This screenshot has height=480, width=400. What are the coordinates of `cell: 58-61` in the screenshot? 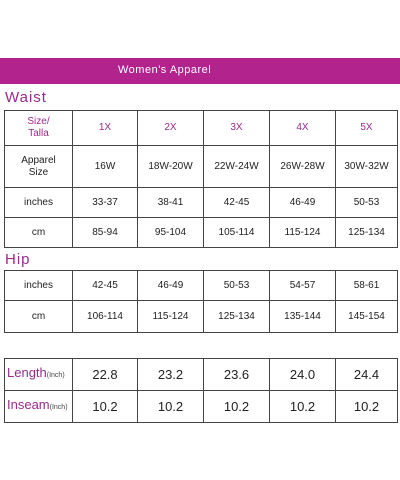 It's located at (366, 285).